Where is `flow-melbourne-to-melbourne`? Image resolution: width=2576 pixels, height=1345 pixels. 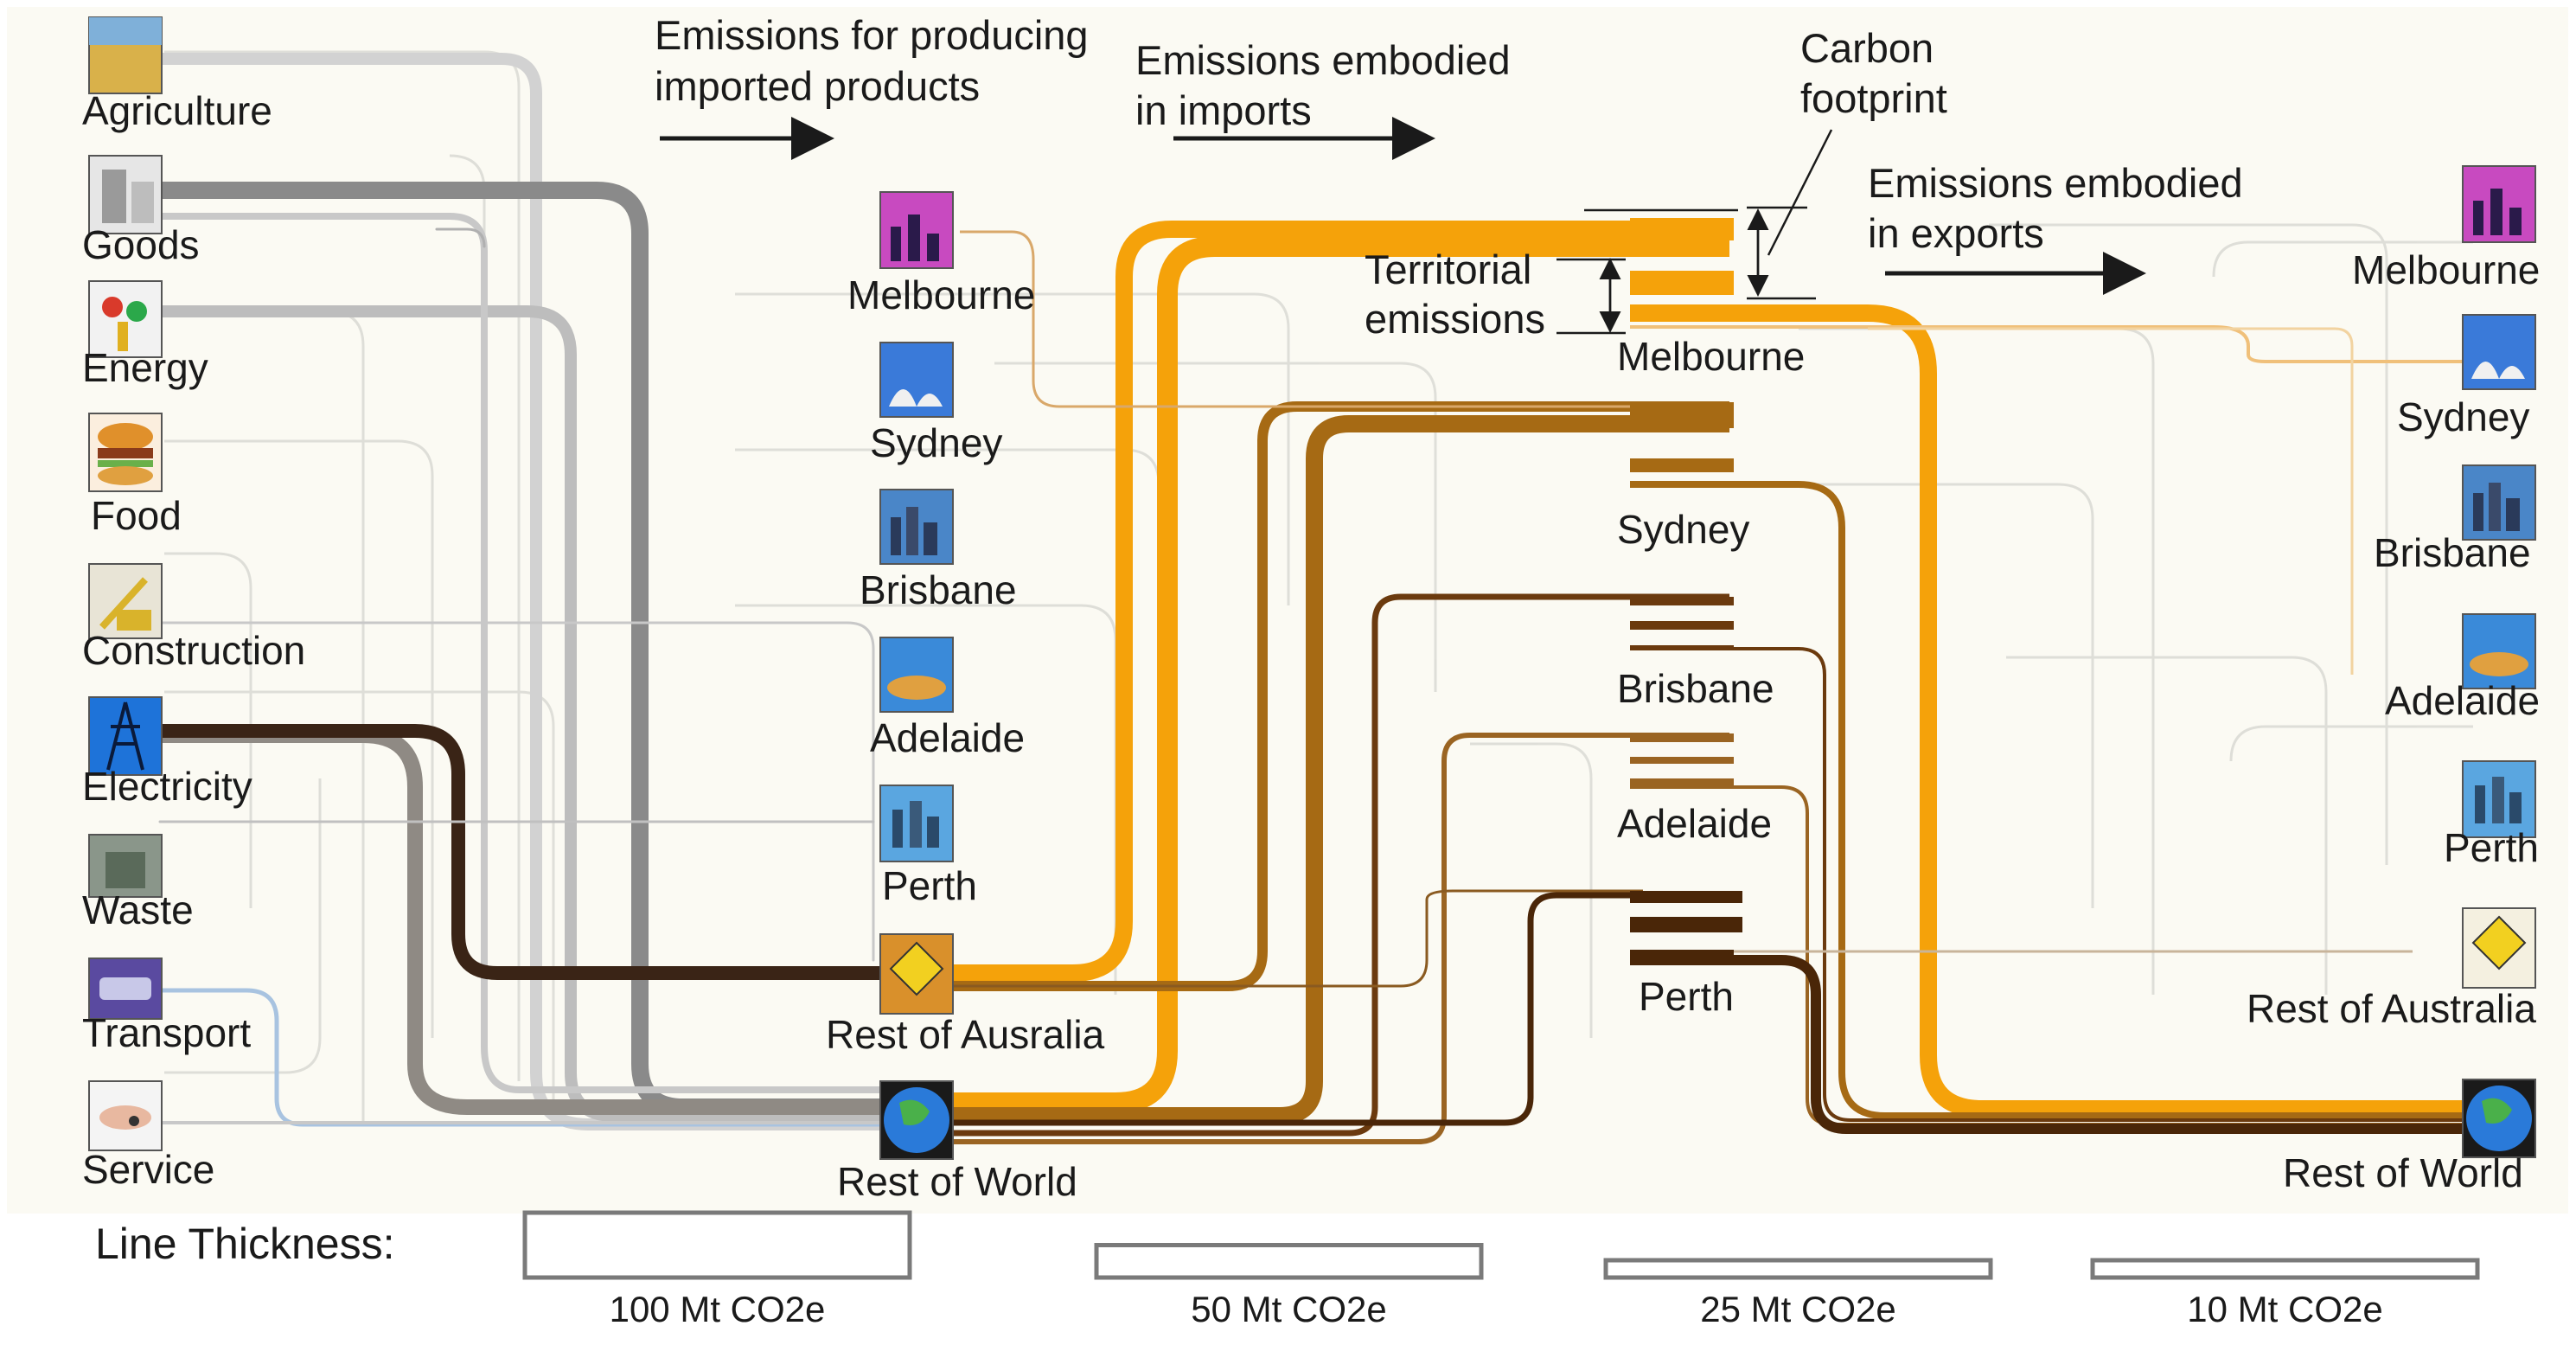 flow-melbourne-to-melbourne is located at coordinates (1302, 319).